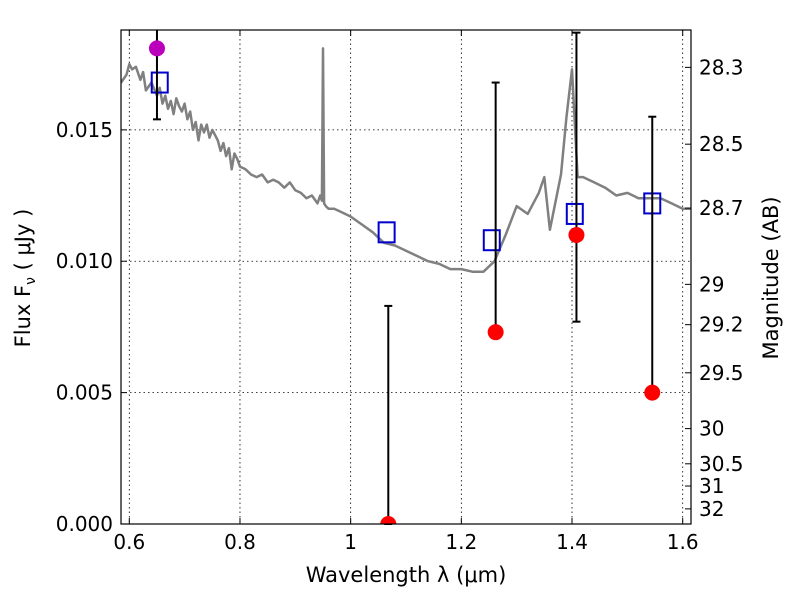 The image size is (800, 600). Describe the element at coordinates (23, 316) in the screenshot. I see `y-axis-title-main: Flux F` at that location.